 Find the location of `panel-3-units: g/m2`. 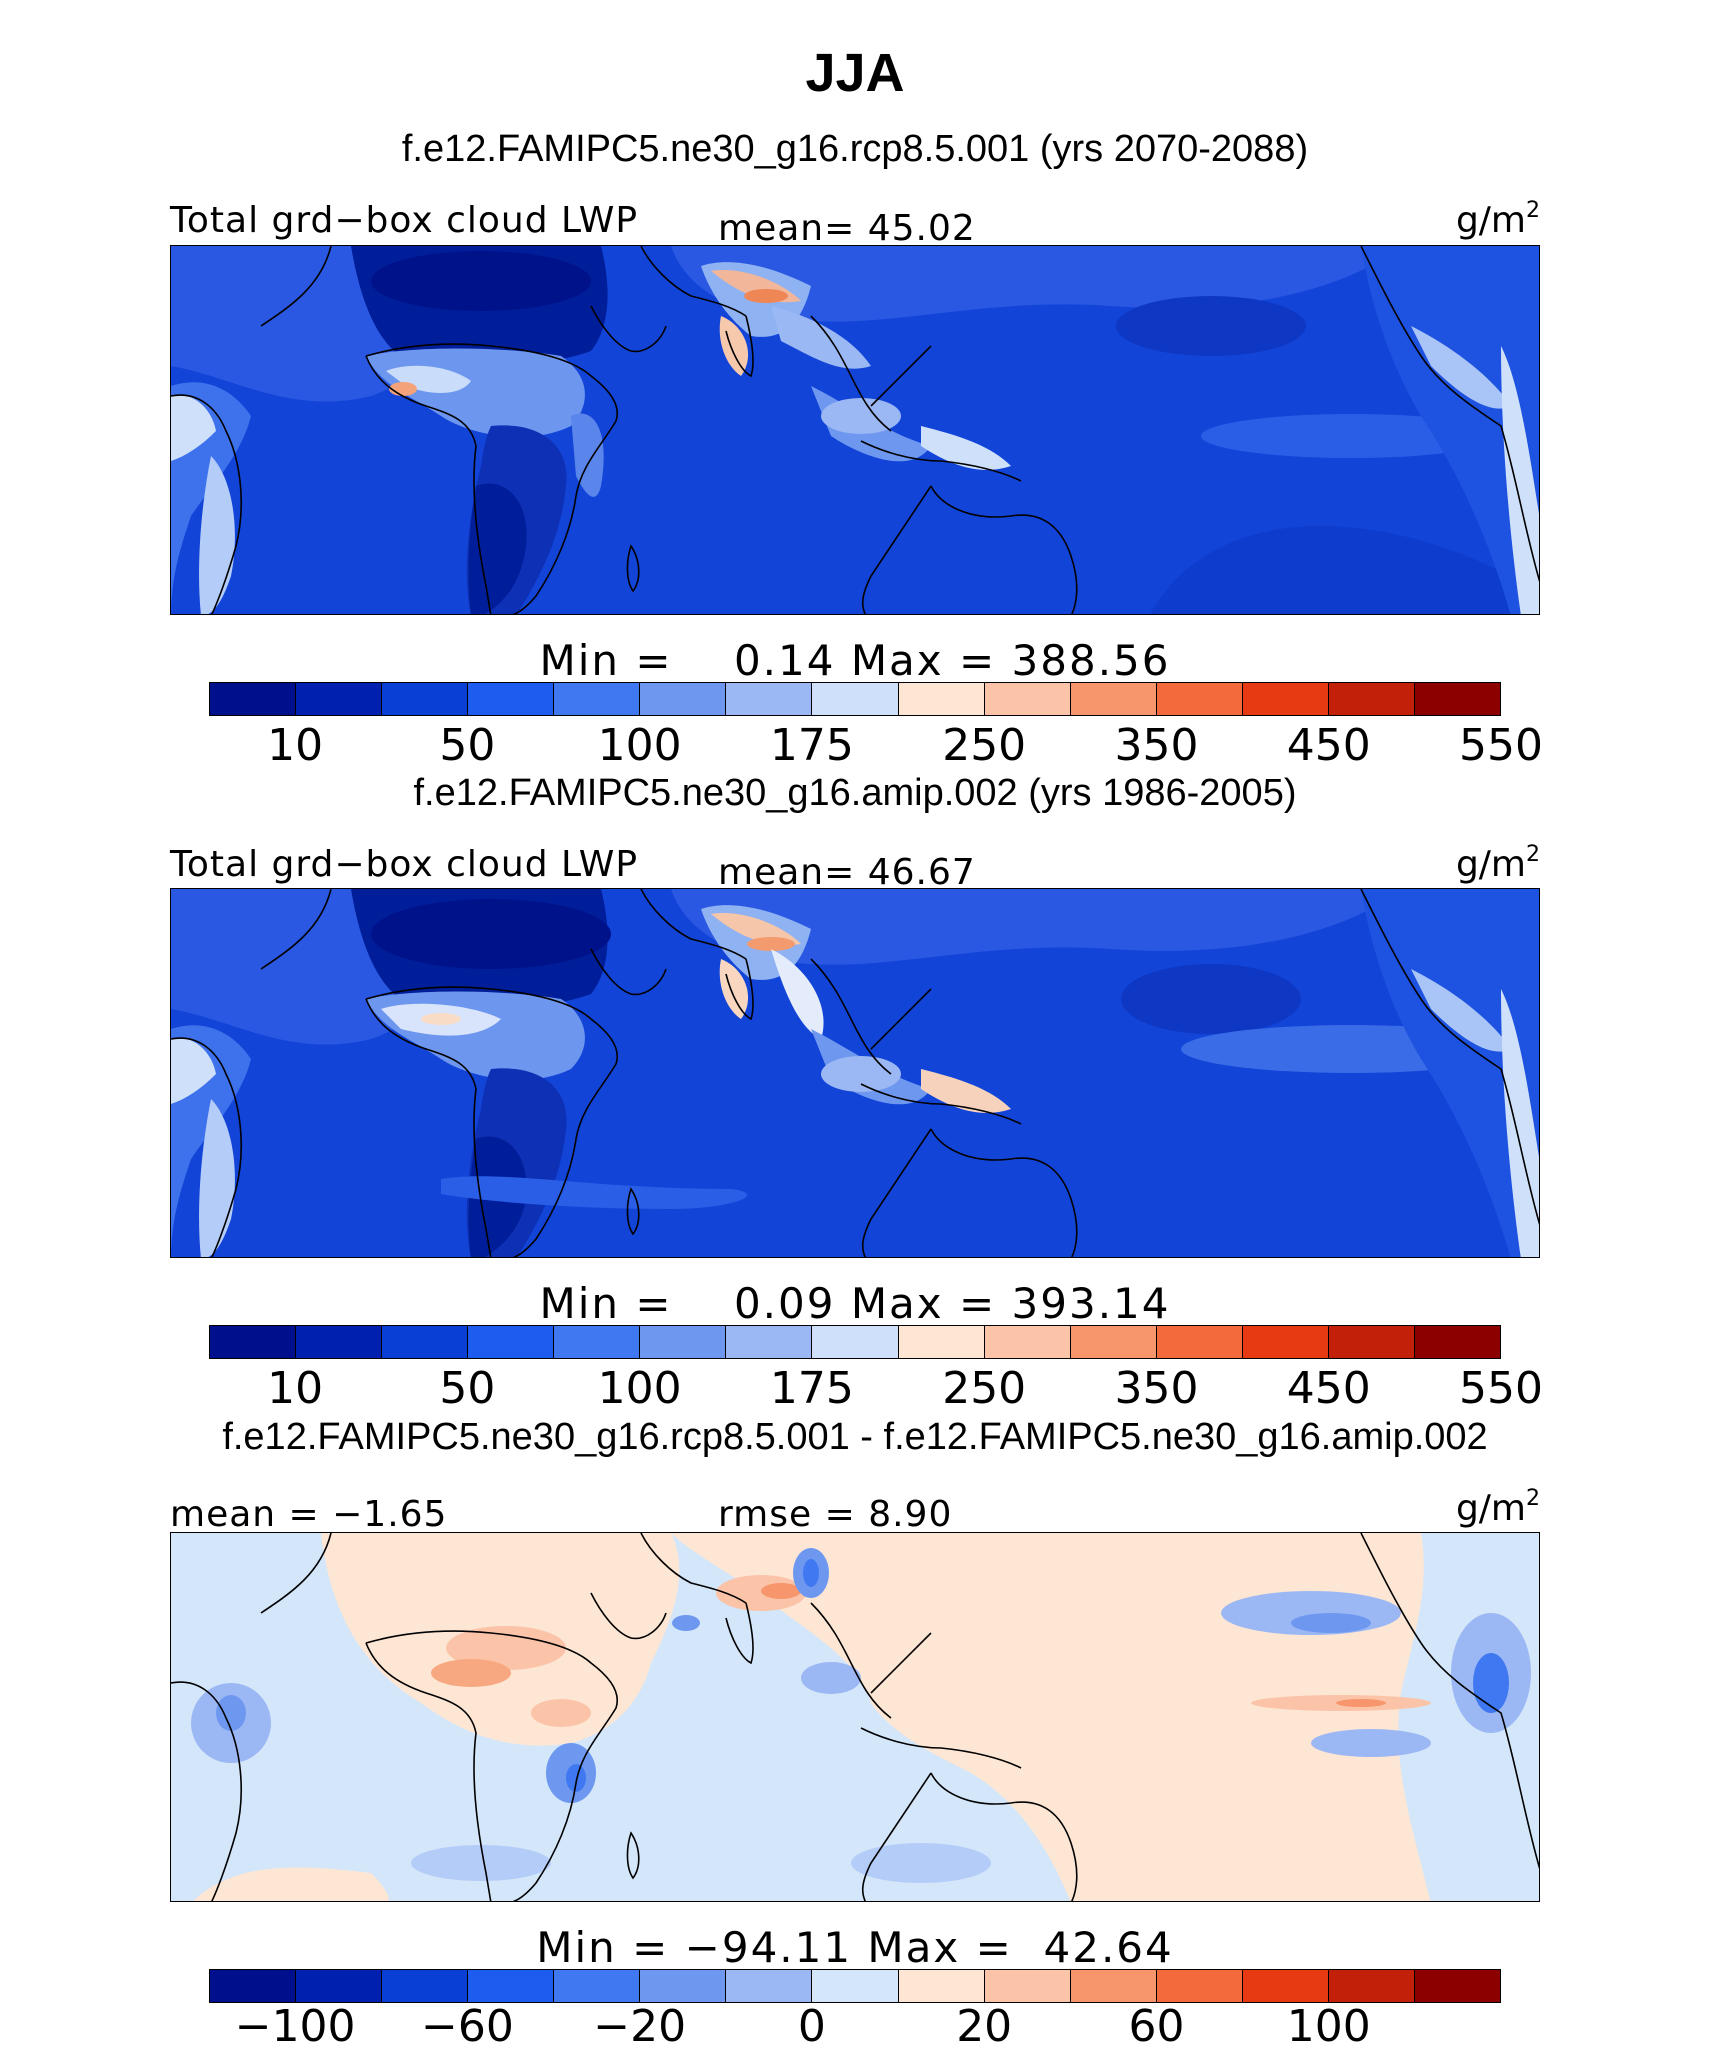

panel-3-units: g/m2 is located at coordinates (1497, 1507).